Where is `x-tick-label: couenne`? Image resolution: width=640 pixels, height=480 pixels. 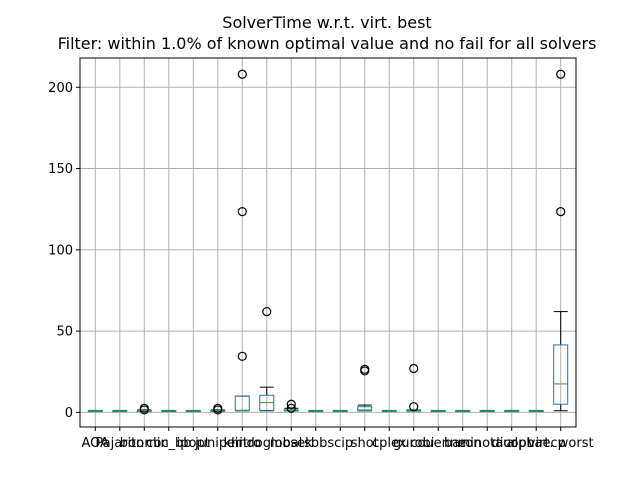
x-tick-label: couenne is located at coordinates (438, 443).